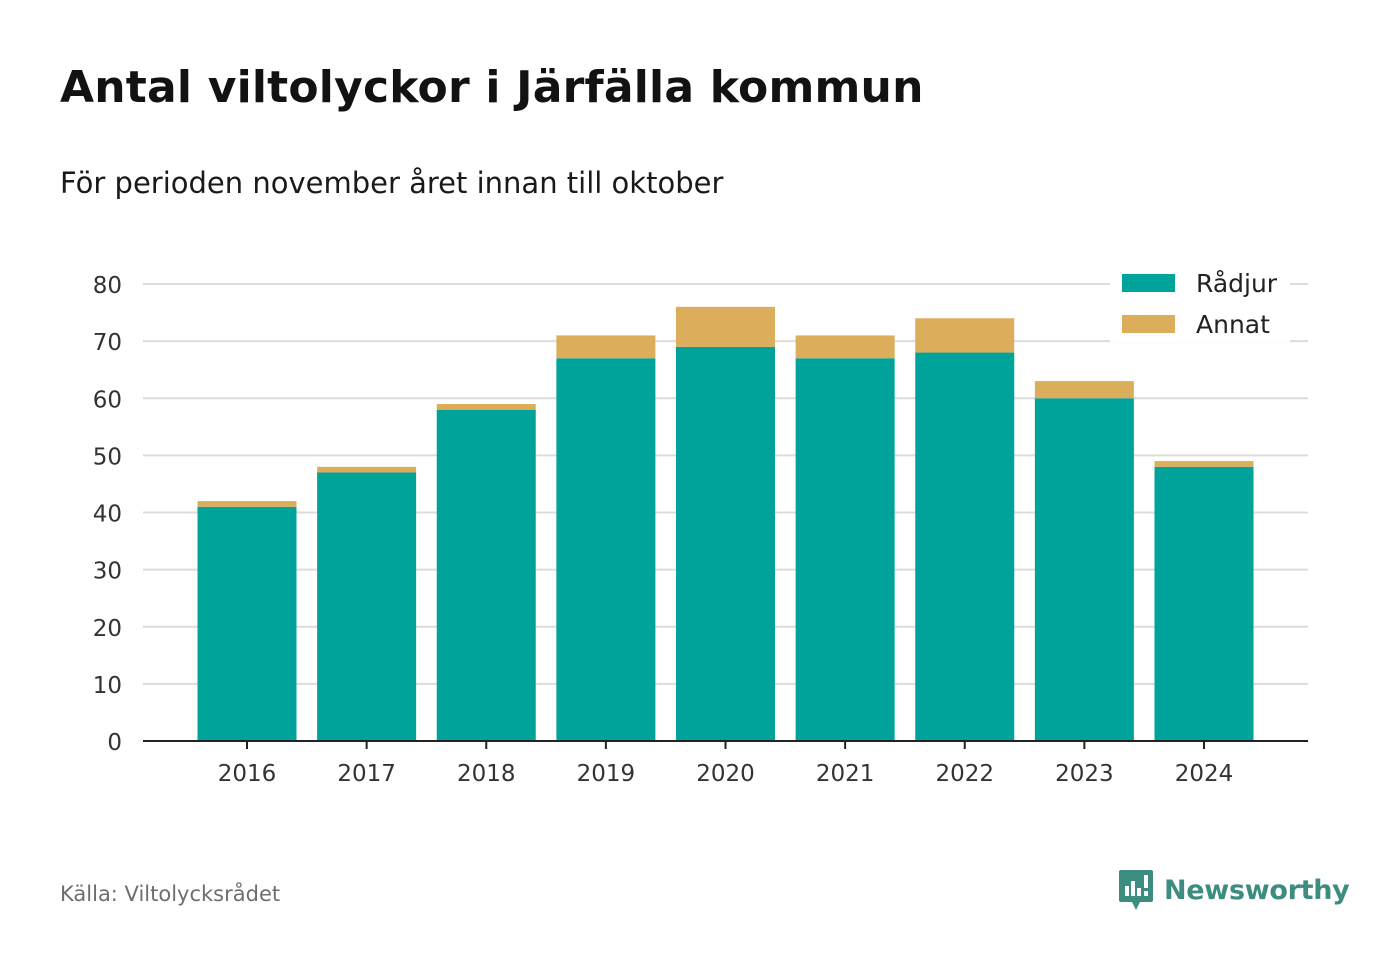 Image resolution: width=1400 pixels, height=973 pixels. I want to click on y-axis-ticks: 0 10 20 30 40 50 60 70 80, so click(107, 514).